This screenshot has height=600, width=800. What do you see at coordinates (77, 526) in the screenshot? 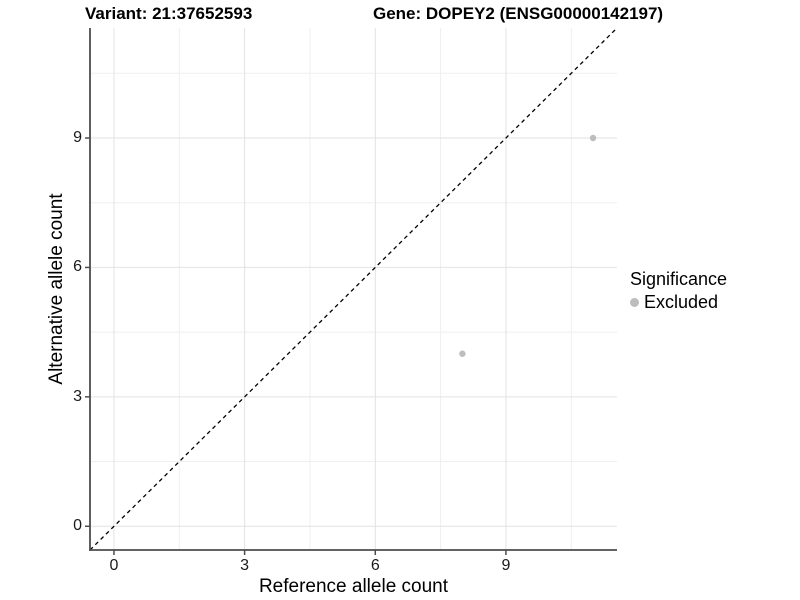
I see `y-tick-label-0: 0` at bounding box center [77, 526].